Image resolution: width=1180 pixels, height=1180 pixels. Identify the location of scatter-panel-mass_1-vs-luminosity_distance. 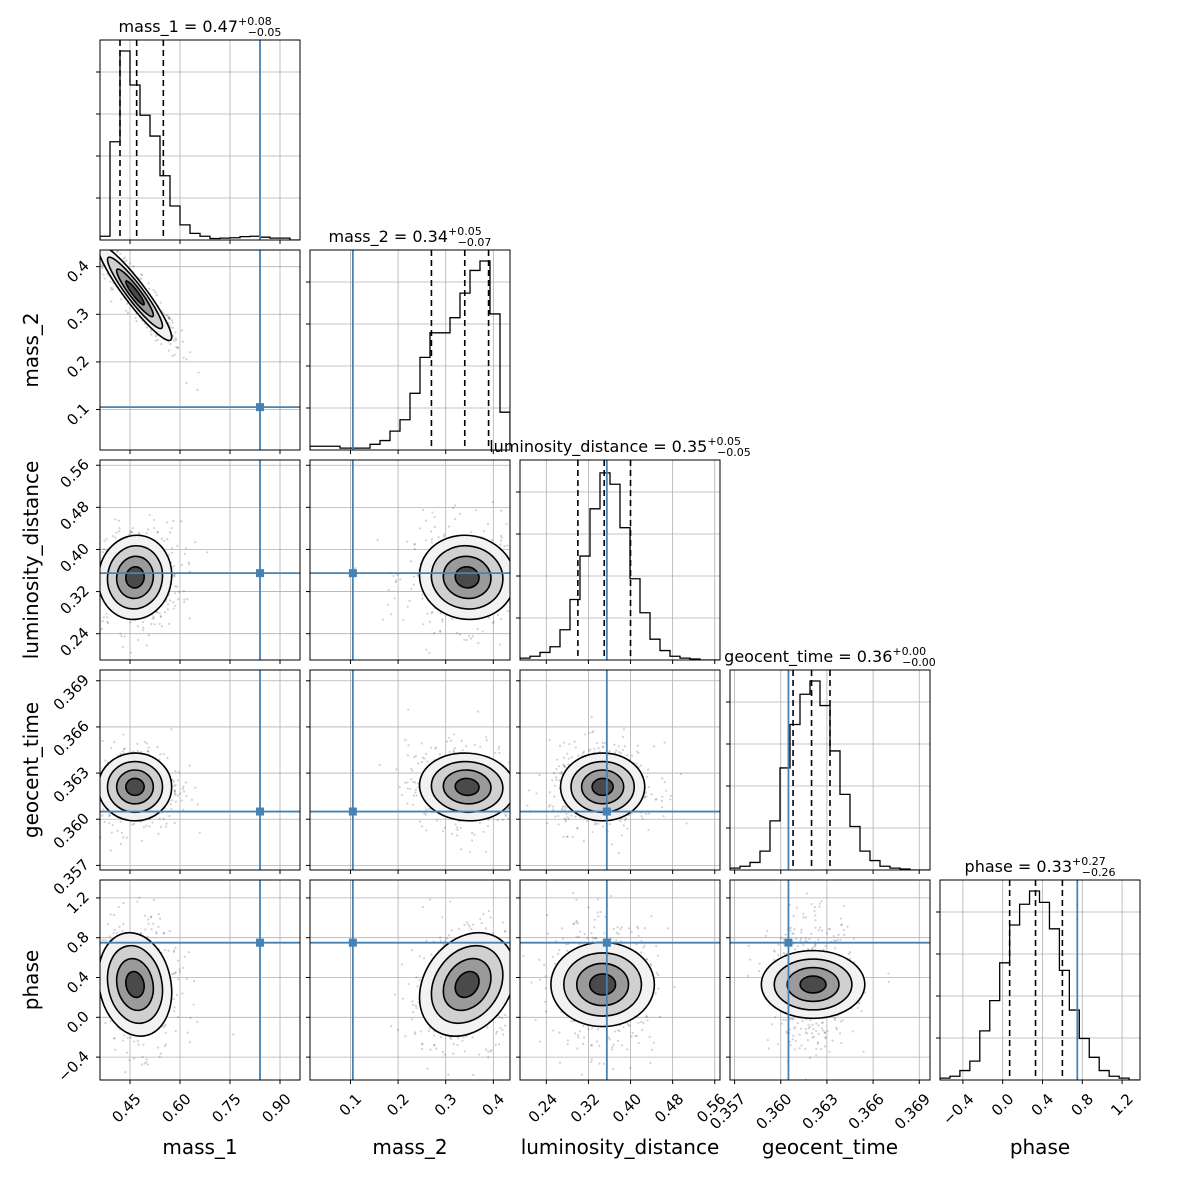
(195, 561).